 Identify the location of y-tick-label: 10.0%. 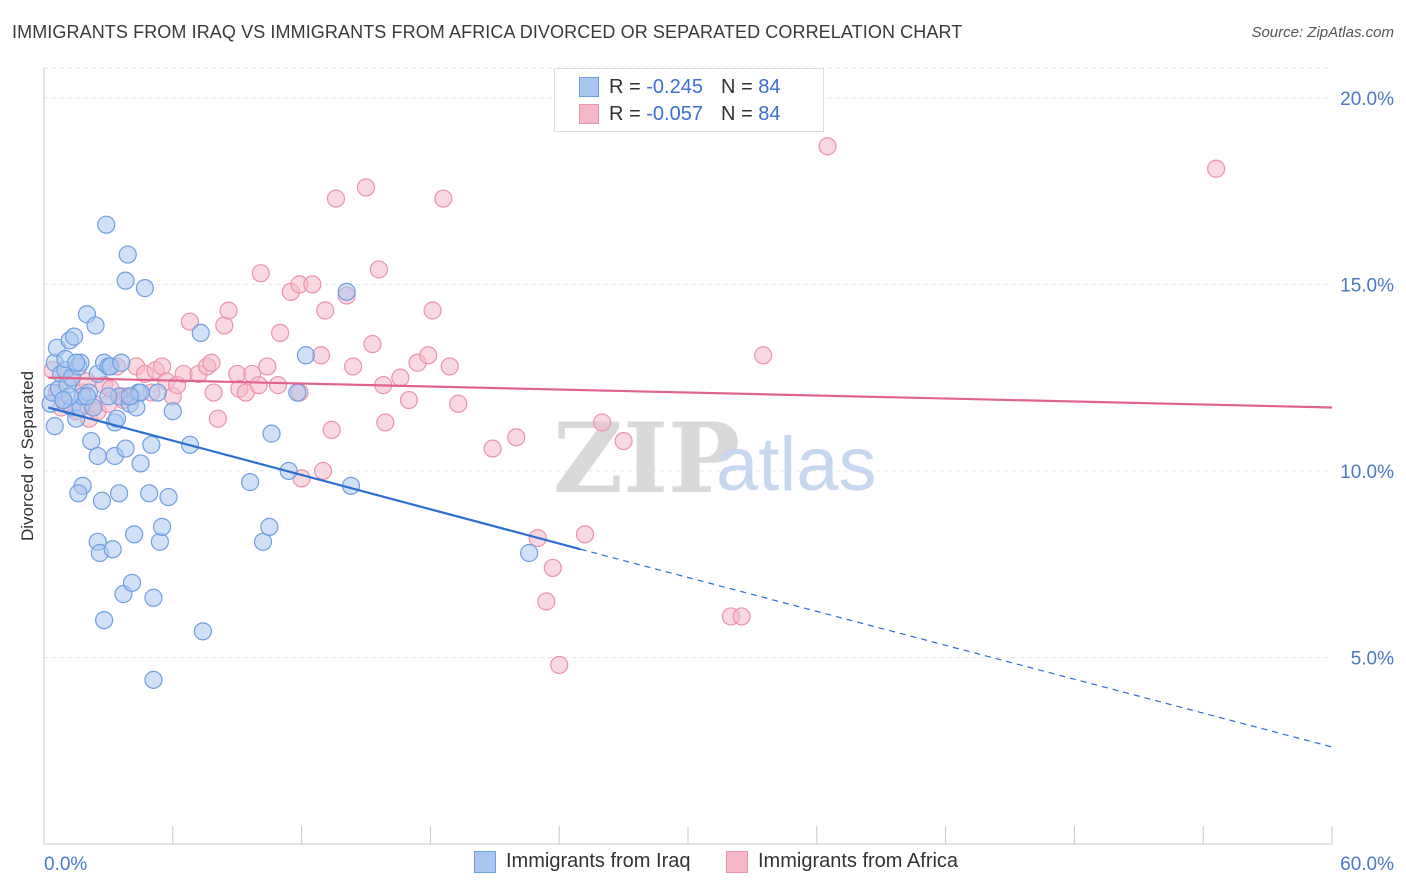
(1367, 472).